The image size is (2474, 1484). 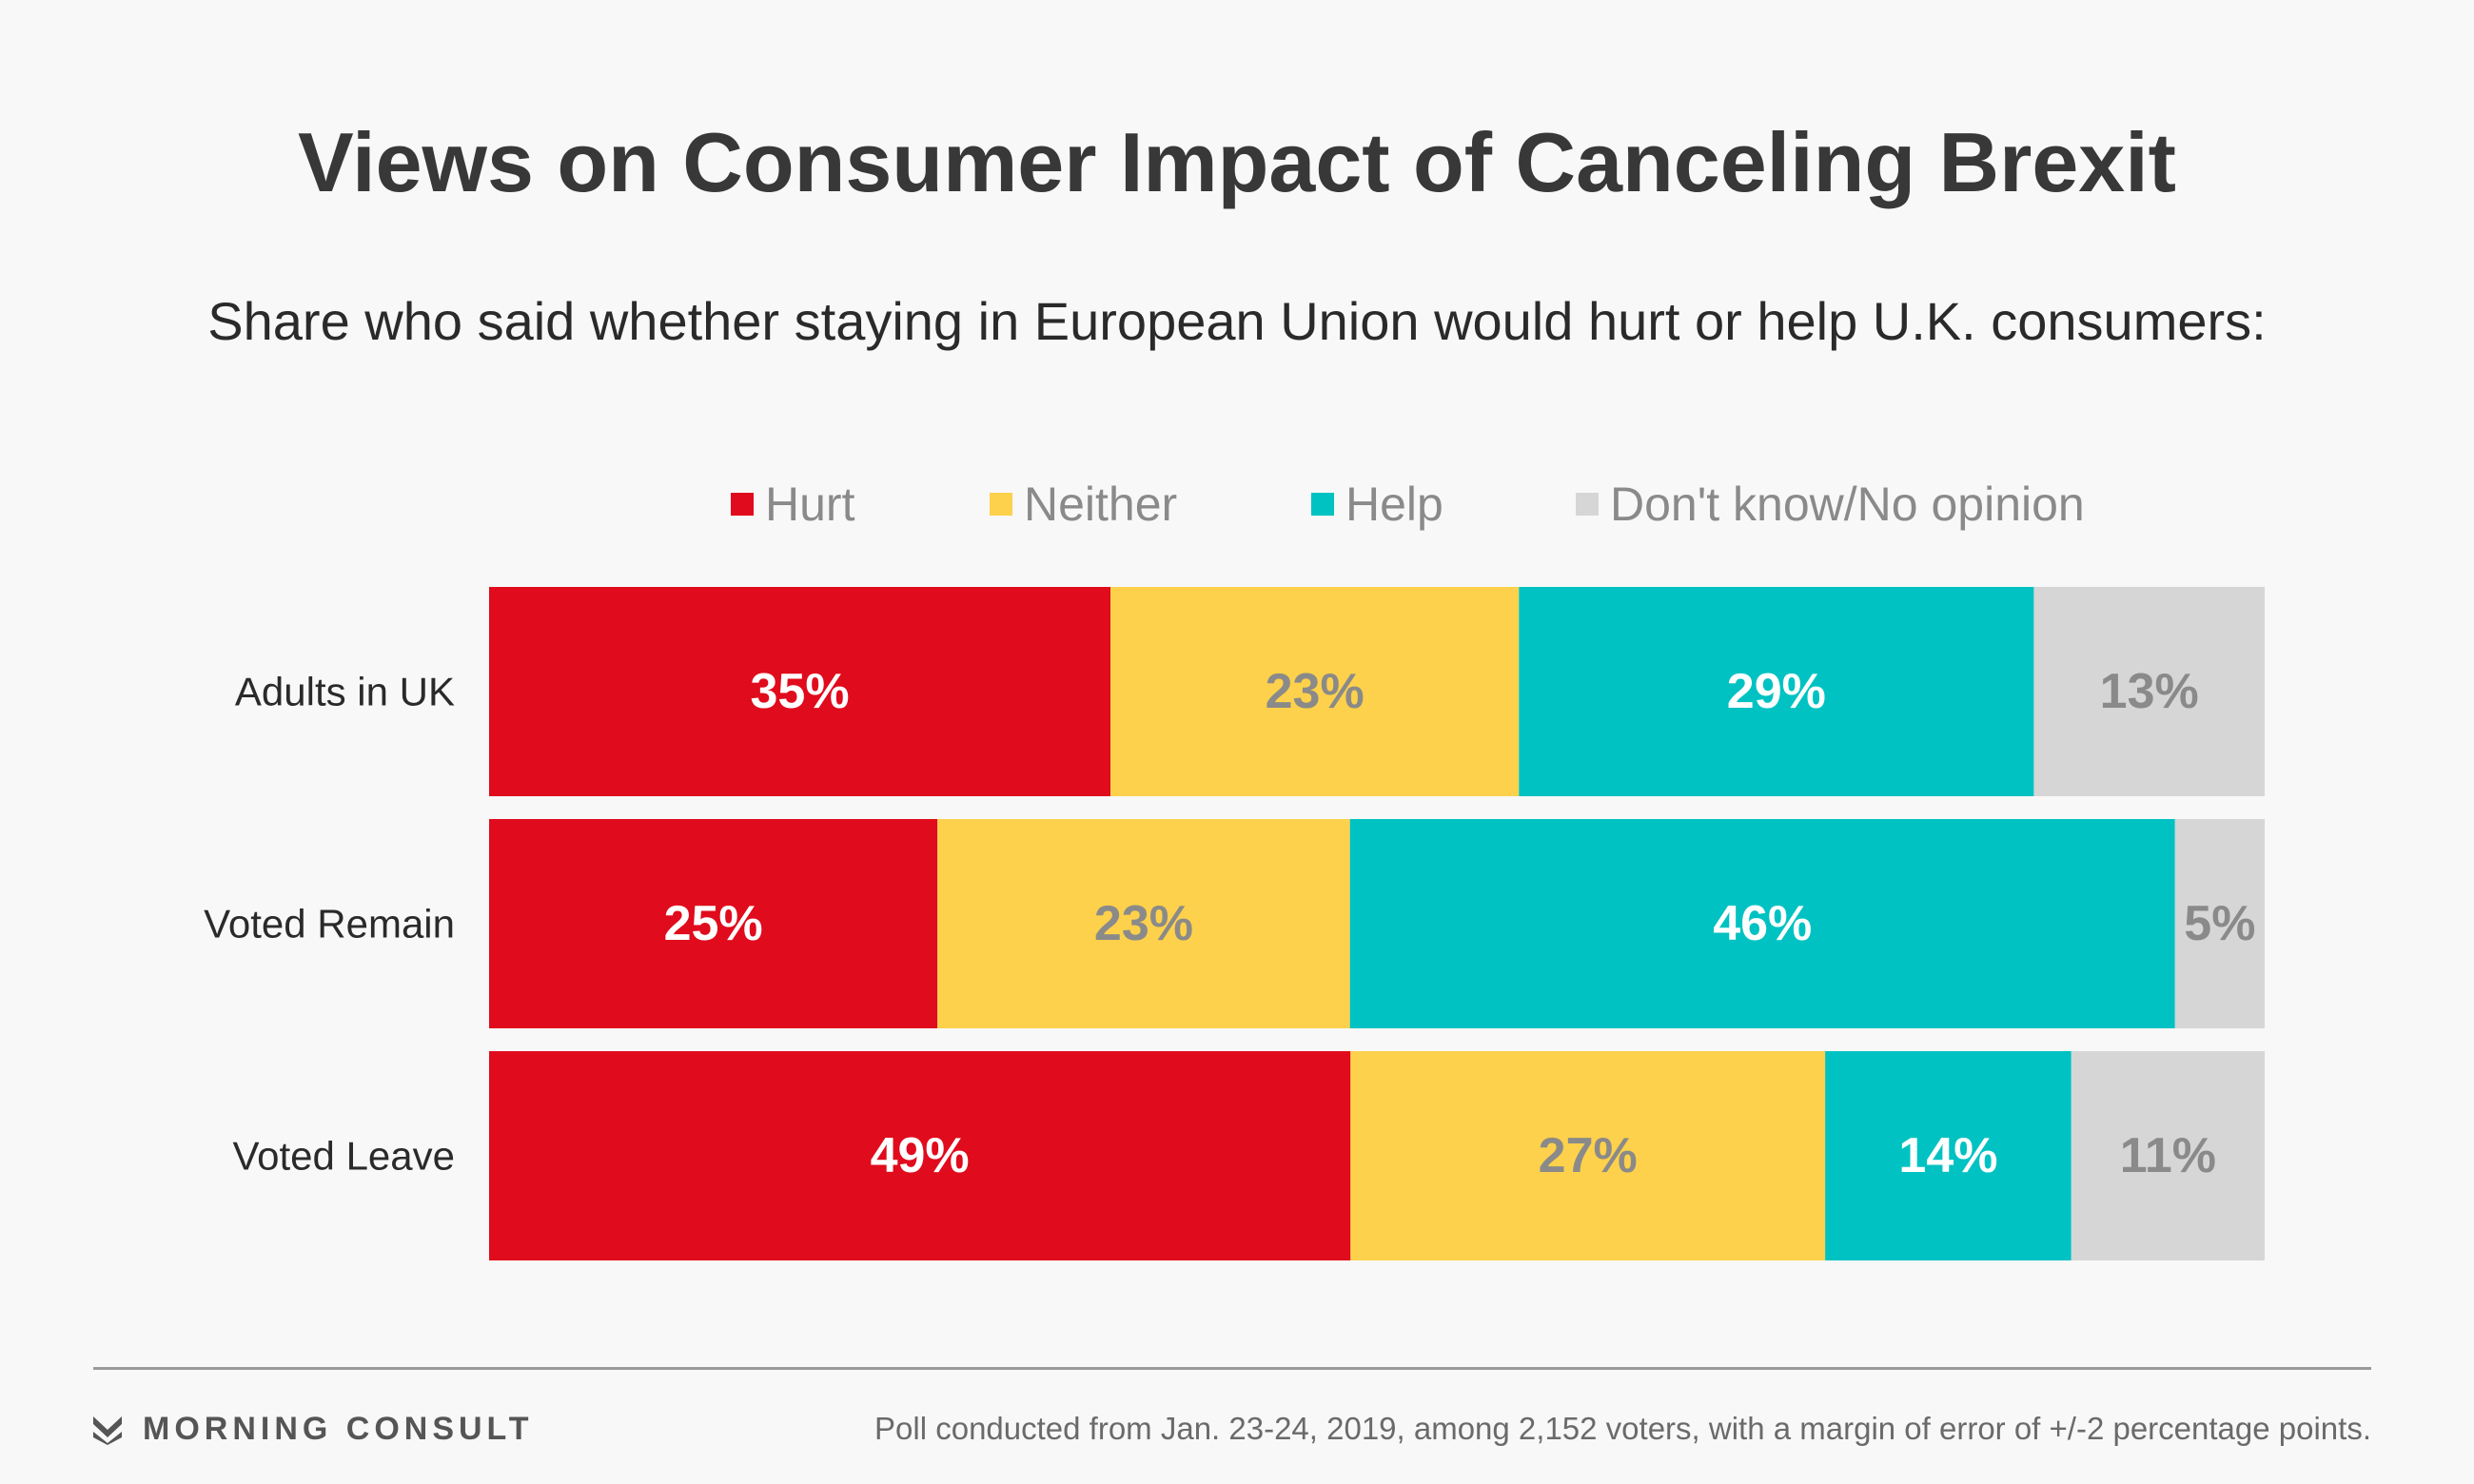 What do you see at coordinates (1323, 504) in the screenshot?
I see `legend-swatch-help` at bounding box center [1323, 504].